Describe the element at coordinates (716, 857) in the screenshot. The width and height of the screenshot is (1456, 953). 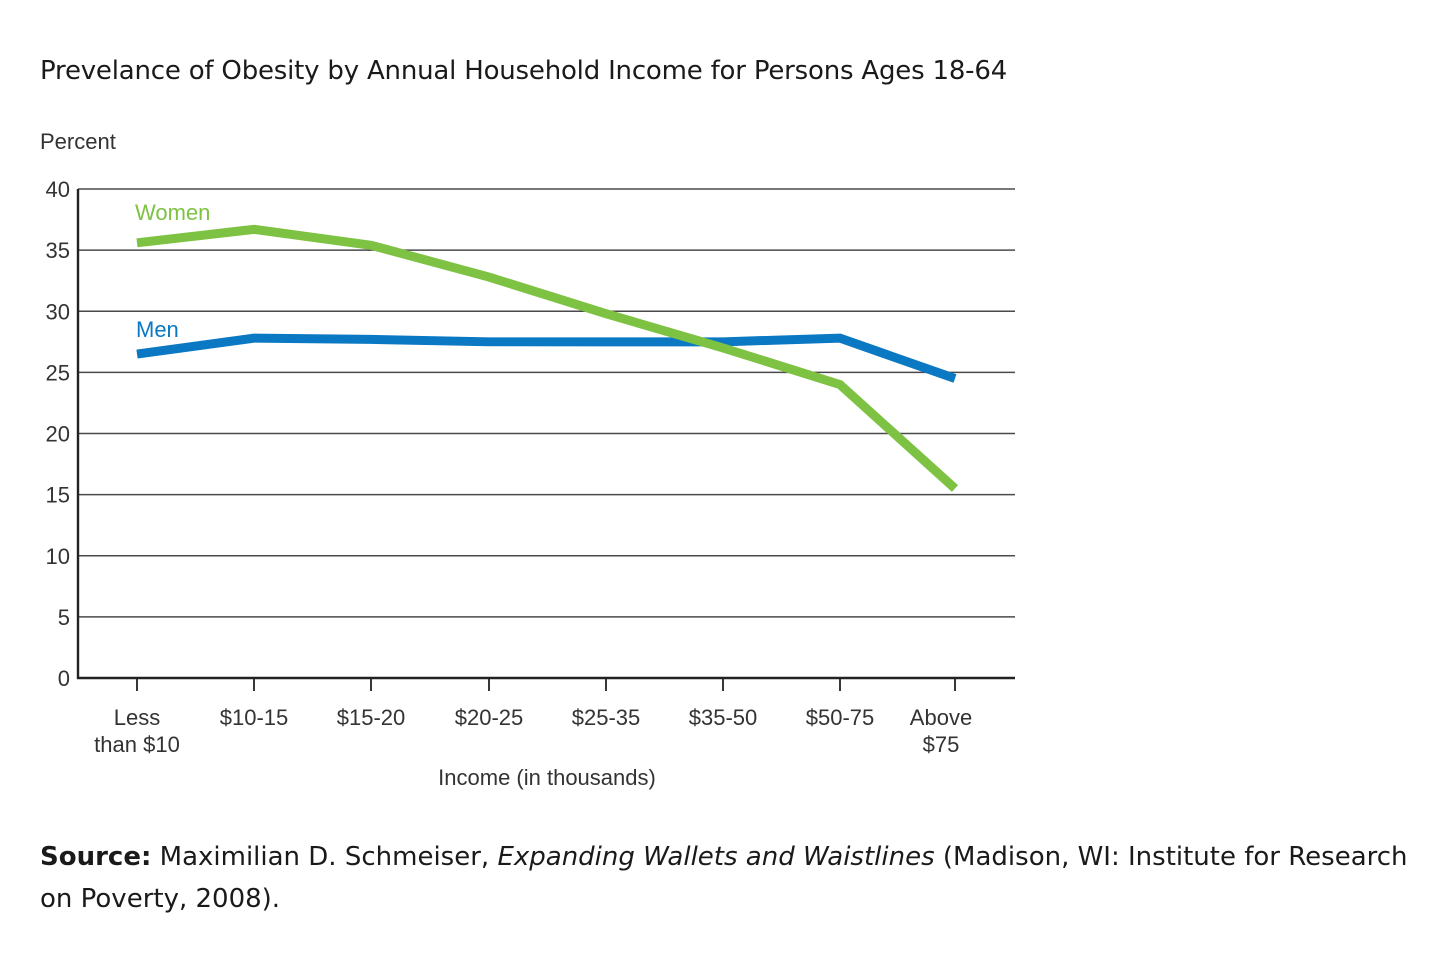
I see `source-work-title: Expanding Wallets and Waistlines` at that location.